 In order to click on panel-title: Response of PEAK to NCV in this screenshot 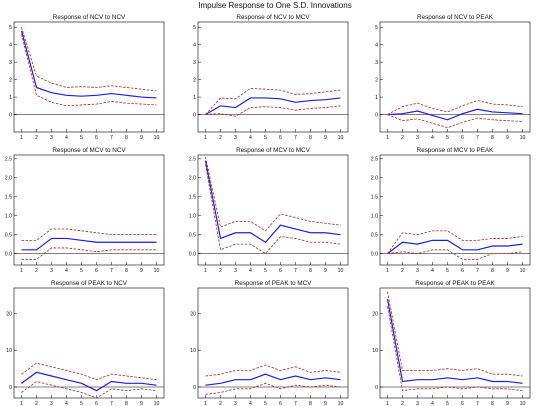, I will do `click(89, 283)`.